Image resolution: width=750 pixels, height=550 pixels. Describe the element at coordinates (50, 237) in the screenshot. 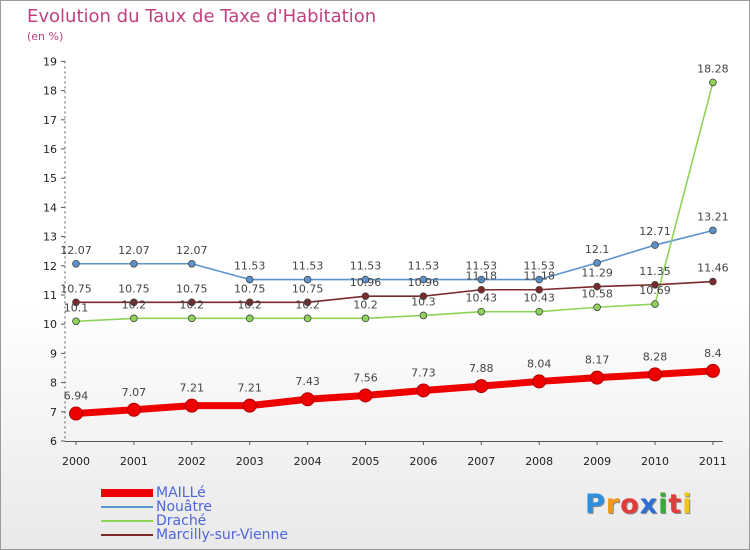

I see `y-tick-label: 13` at that location.